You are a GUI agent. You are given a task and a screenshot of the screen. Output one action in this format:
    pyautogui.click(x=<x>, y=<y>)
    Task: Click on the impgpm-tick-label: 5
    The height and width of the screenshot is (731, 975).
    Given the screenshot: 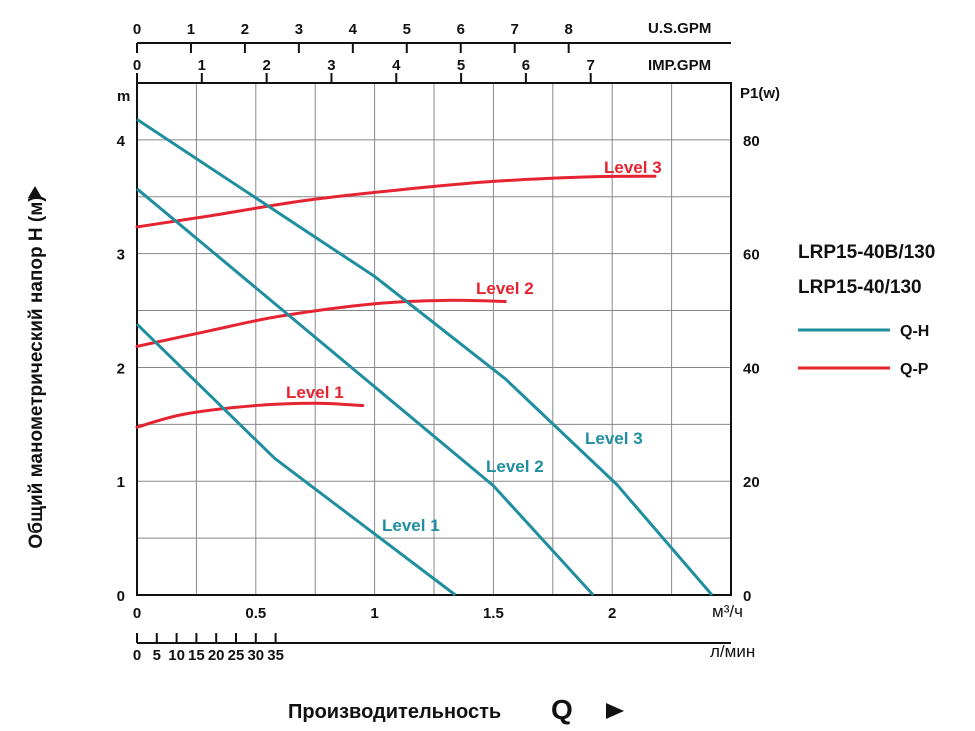 What is the action you would take?
    pyautogui.click(x=461, y=65)
    